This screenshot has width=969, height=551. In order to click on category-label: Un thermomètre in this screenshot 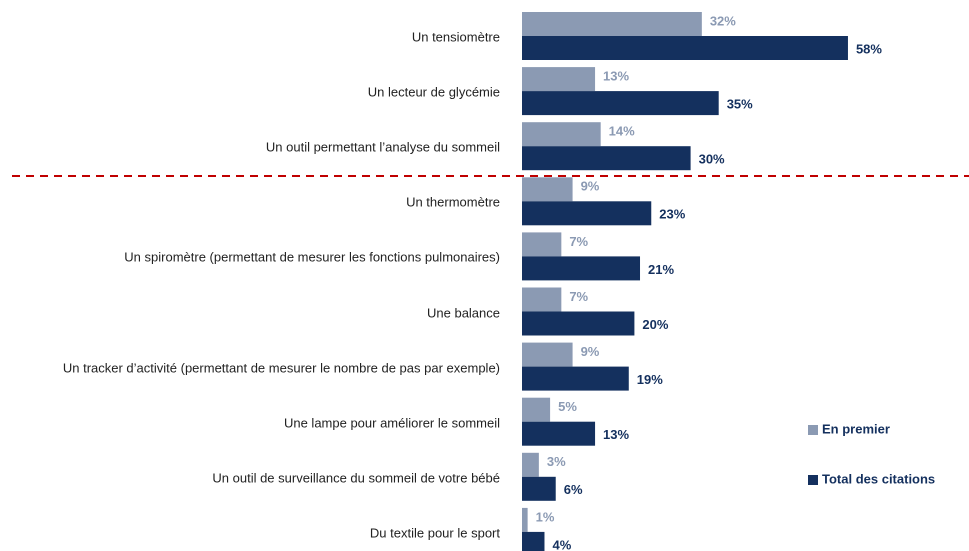, I will do `click(453, 202)`.